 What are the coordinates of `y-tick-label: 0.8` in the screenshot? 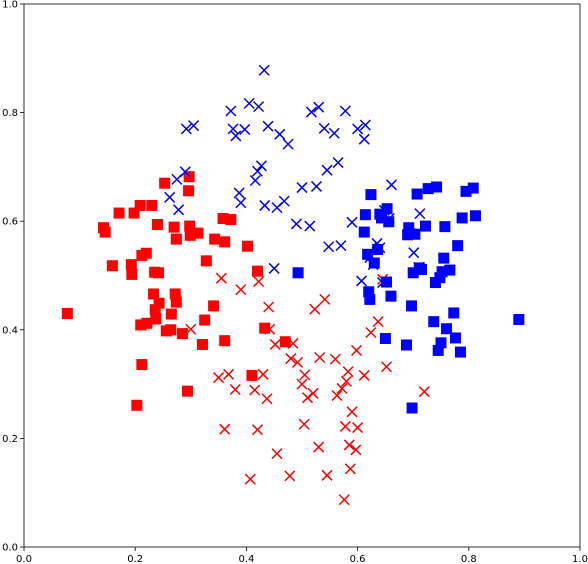 It's located at (10, 113).